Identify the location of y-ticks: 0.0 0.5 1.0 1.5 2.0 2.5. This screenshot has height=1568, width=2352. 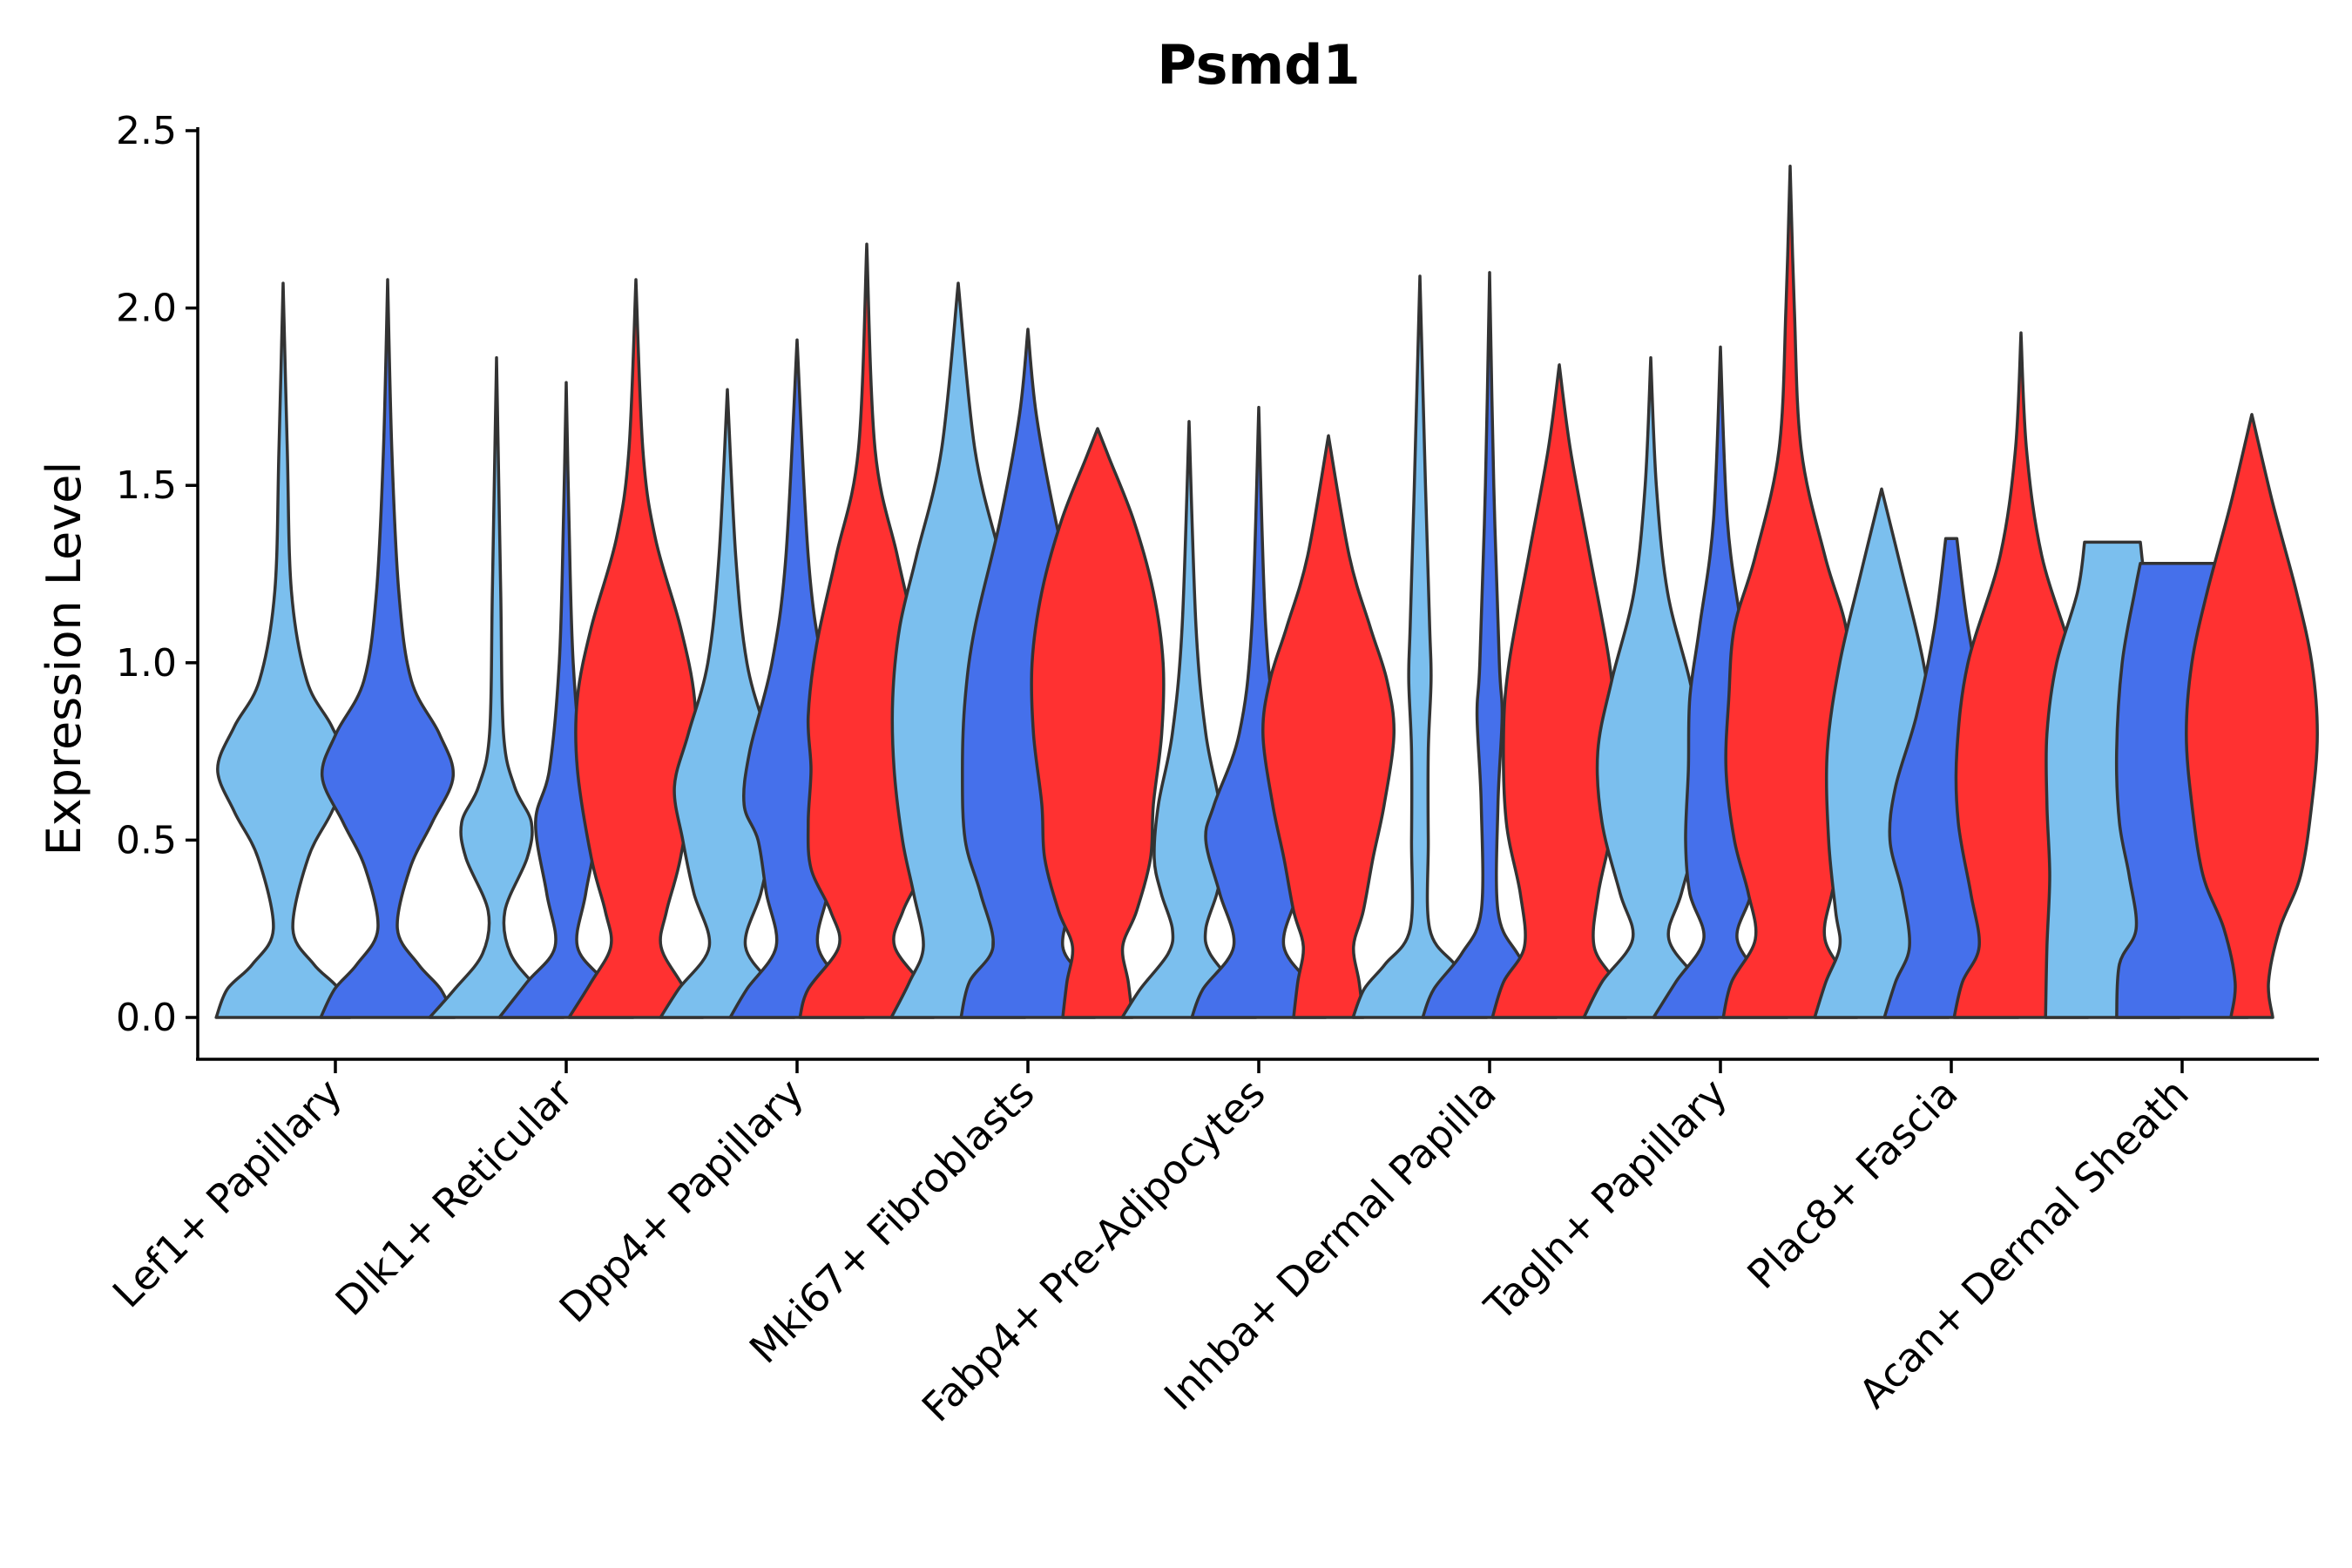
(157, 574).